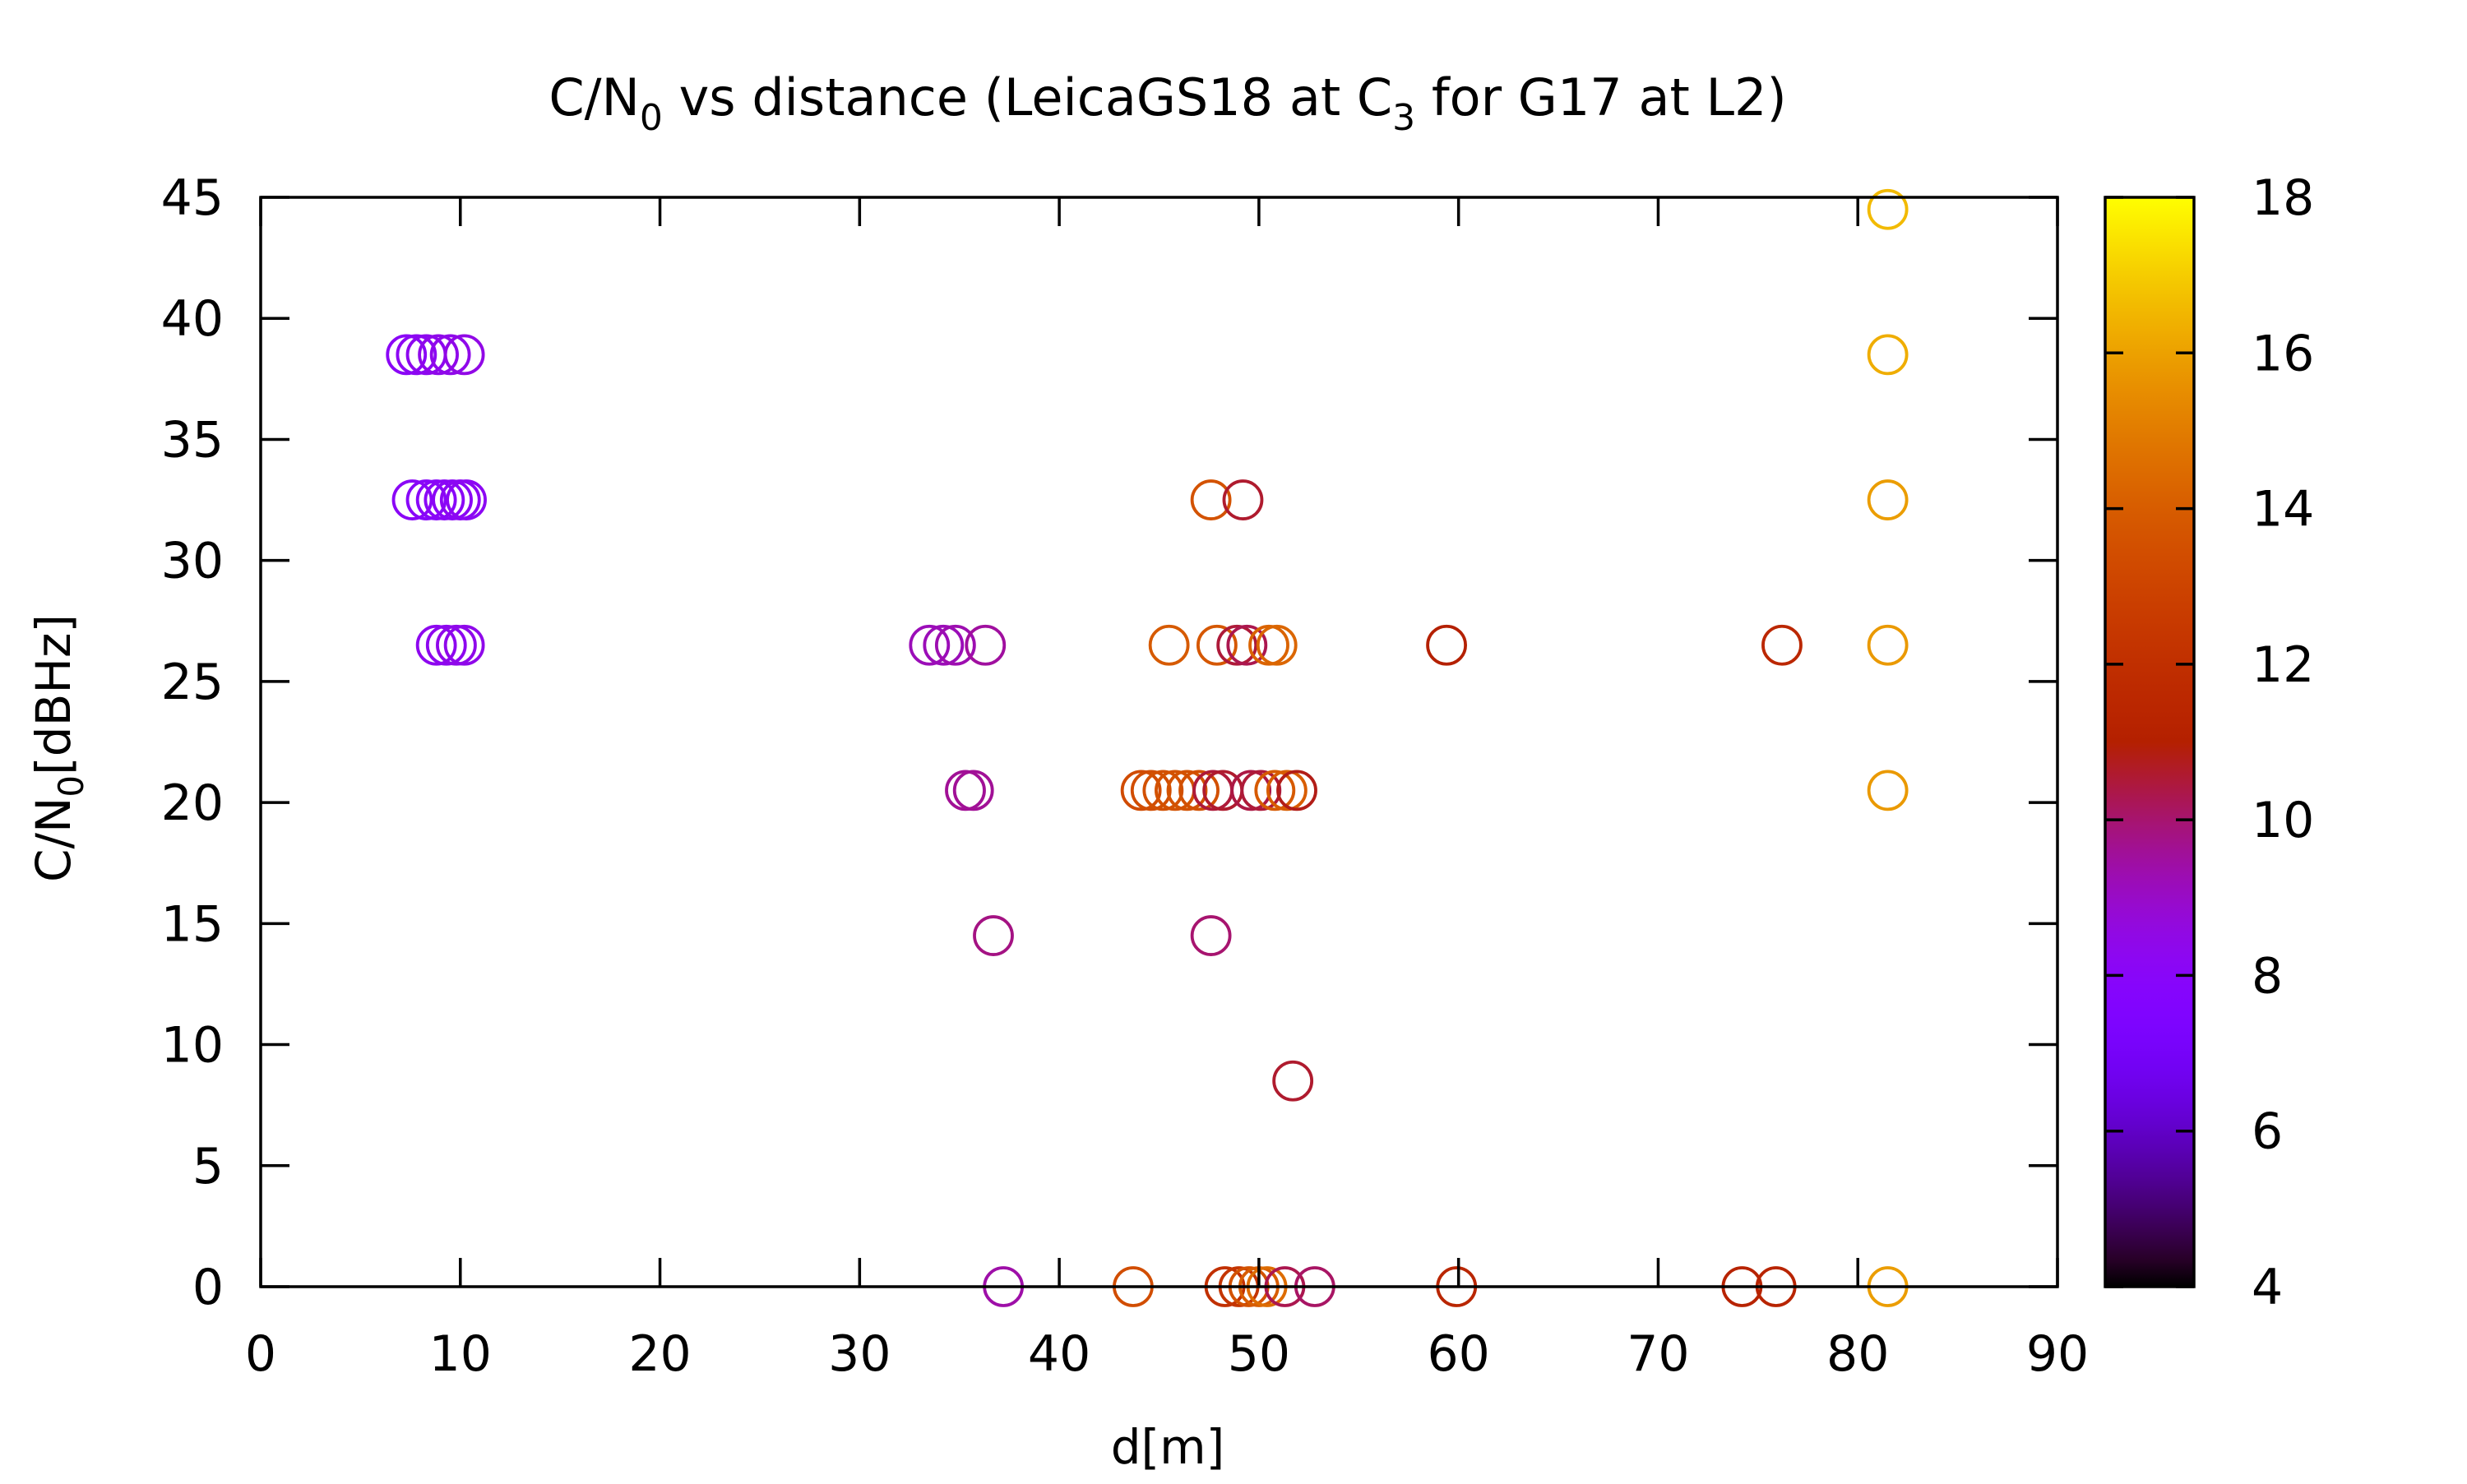  Describe the element at coordinates (71, 786) in the screenshot. I see `y-axis-label-sub: 0` at that location.